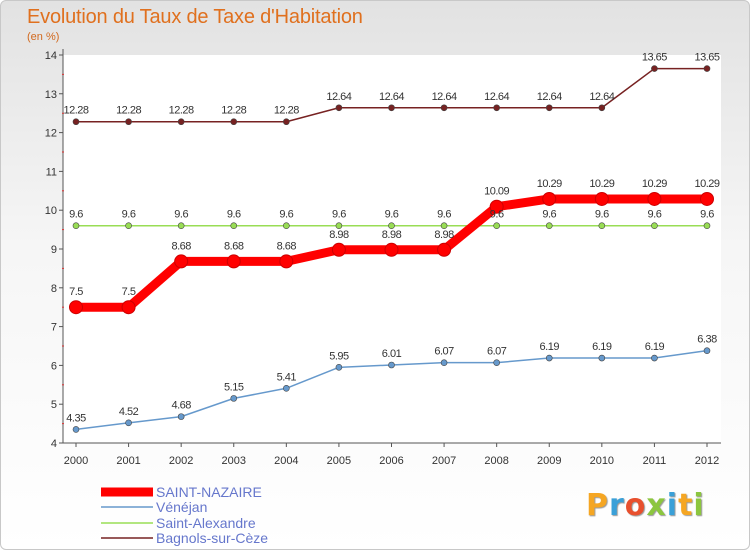 This screenshot has width=750, height=550. Describe the element at coordinates (602, 461) in the screenshot. I see `x-tick-label: 2010` at that location.